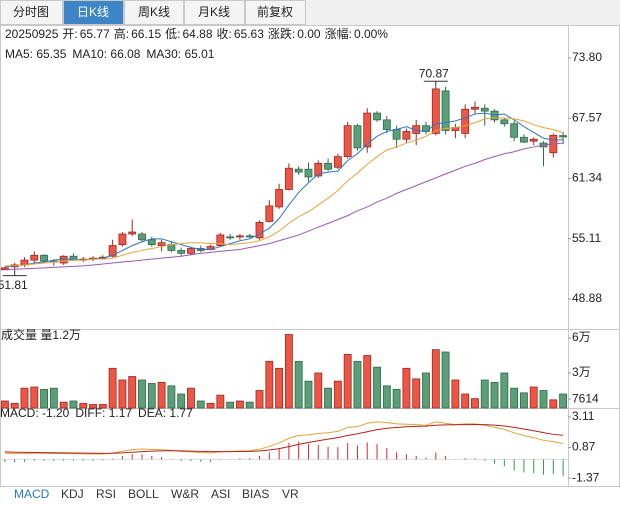 The image size is (620, 506). What do you see at coordinates (338, 33) in the screenshot?
I see `info-label: 涨幅:` at bounding box center [338, 33].